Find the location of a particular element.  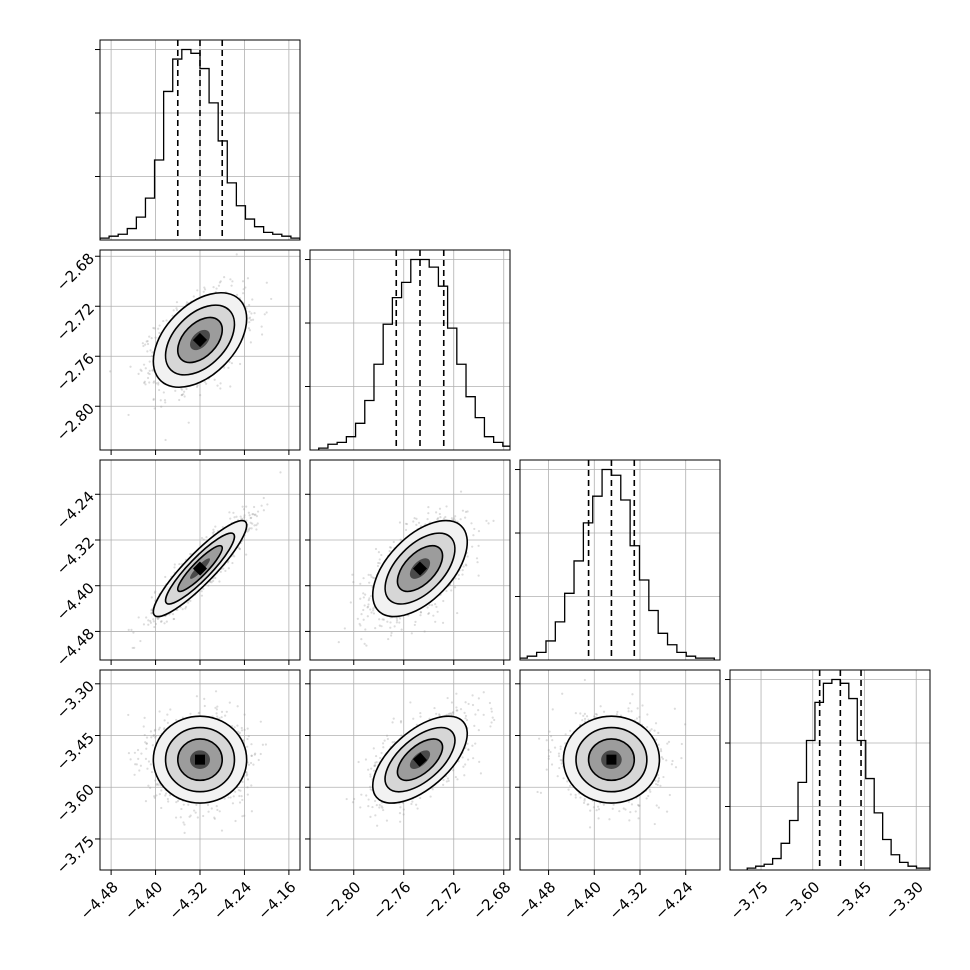

density-group is located at coordinates (416, 568).